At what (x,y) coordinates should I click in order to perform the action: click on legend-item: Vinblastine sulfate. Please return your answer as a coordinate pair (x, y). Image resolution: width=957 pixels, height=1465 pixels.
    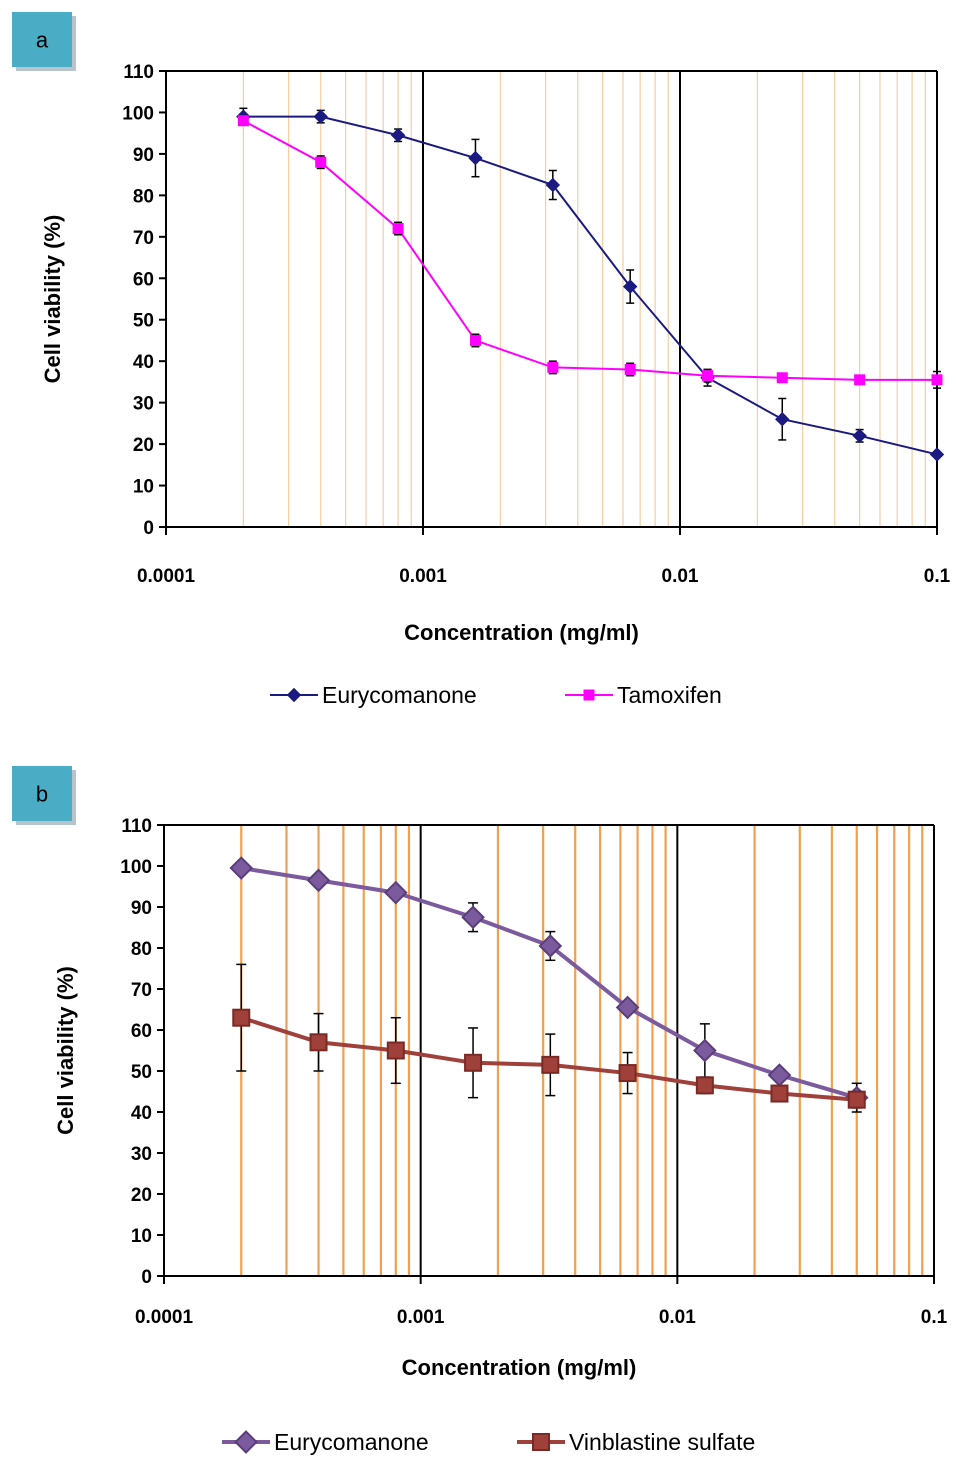
    Looking at the image, I should click on (636, 1442).